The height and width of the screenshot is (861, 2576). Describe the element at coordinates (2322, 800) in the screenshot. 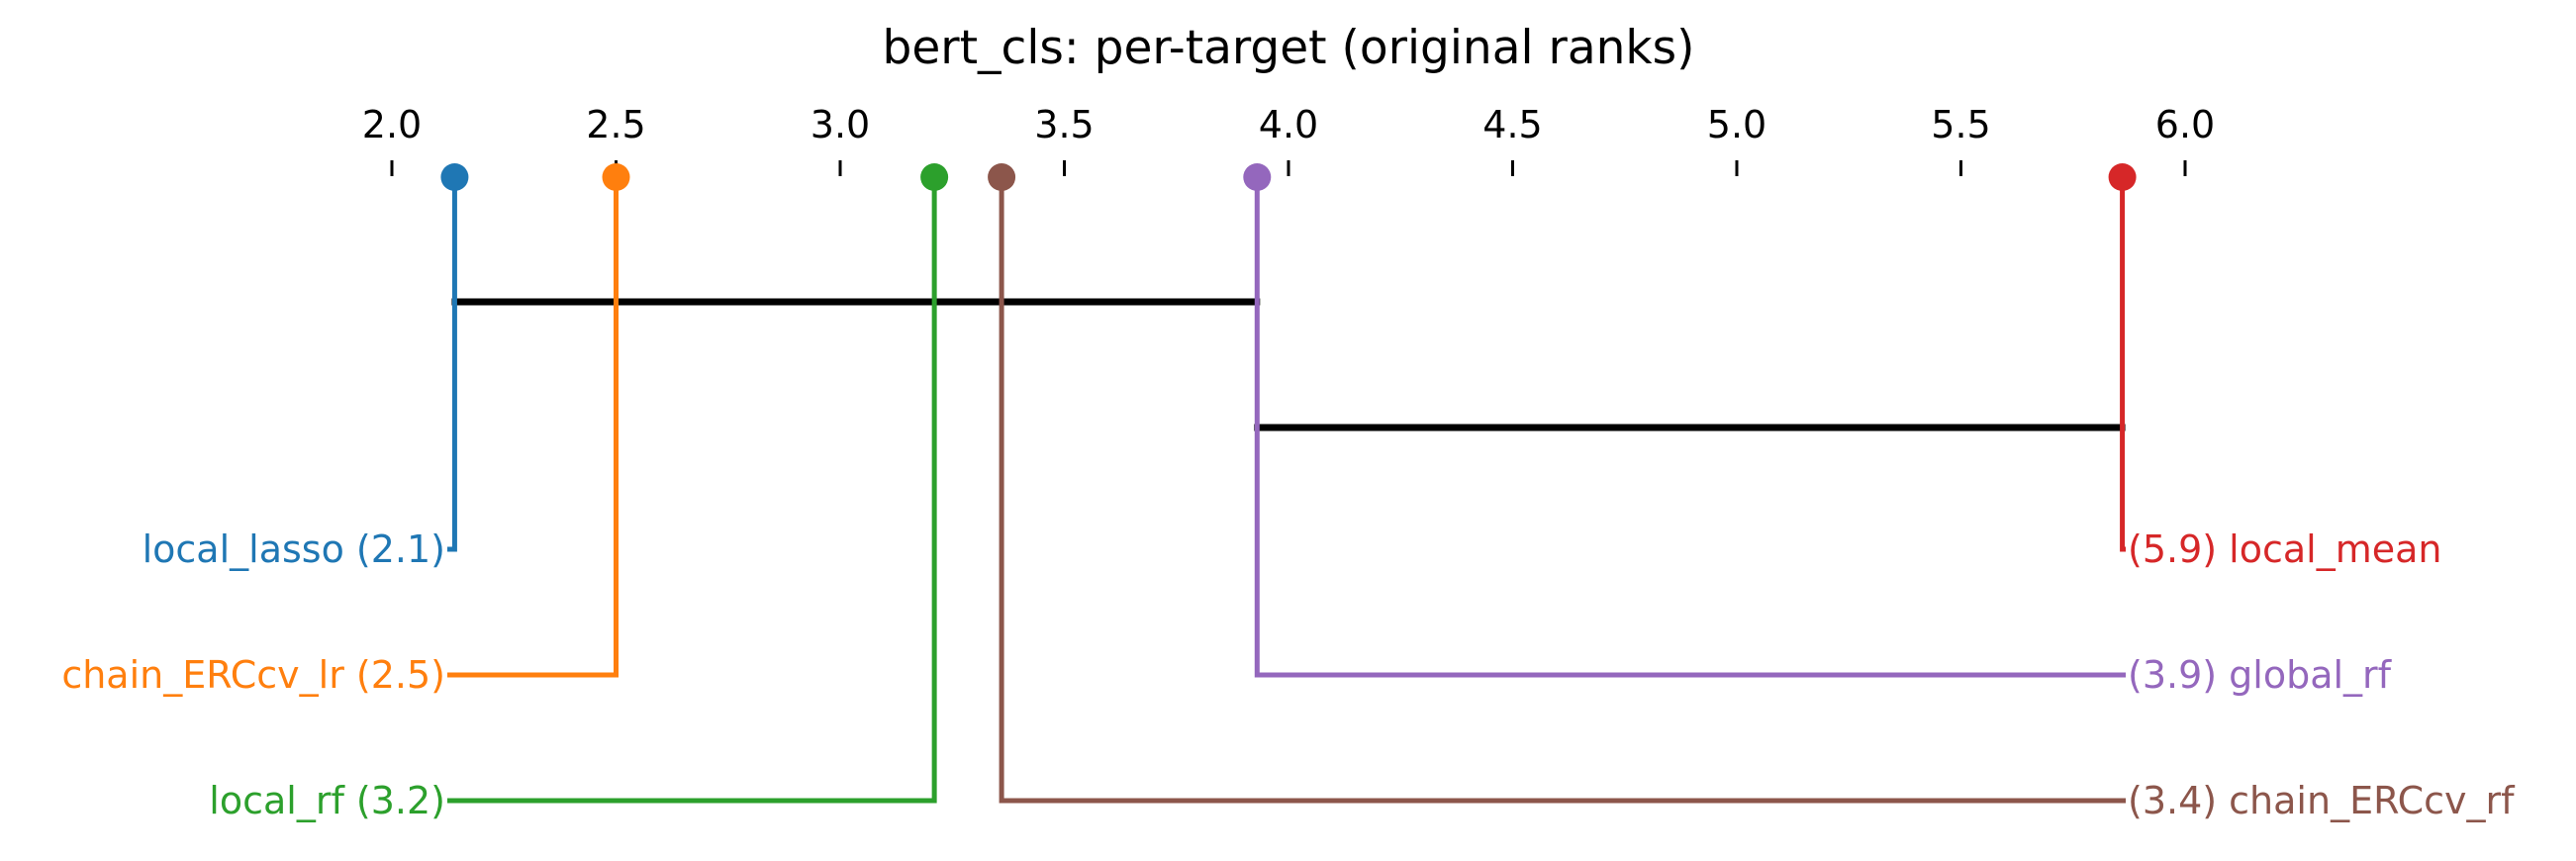

I see `method-label-chain_ERCcv_rf: (3.4) chain_ERCcv_rf` at that location.